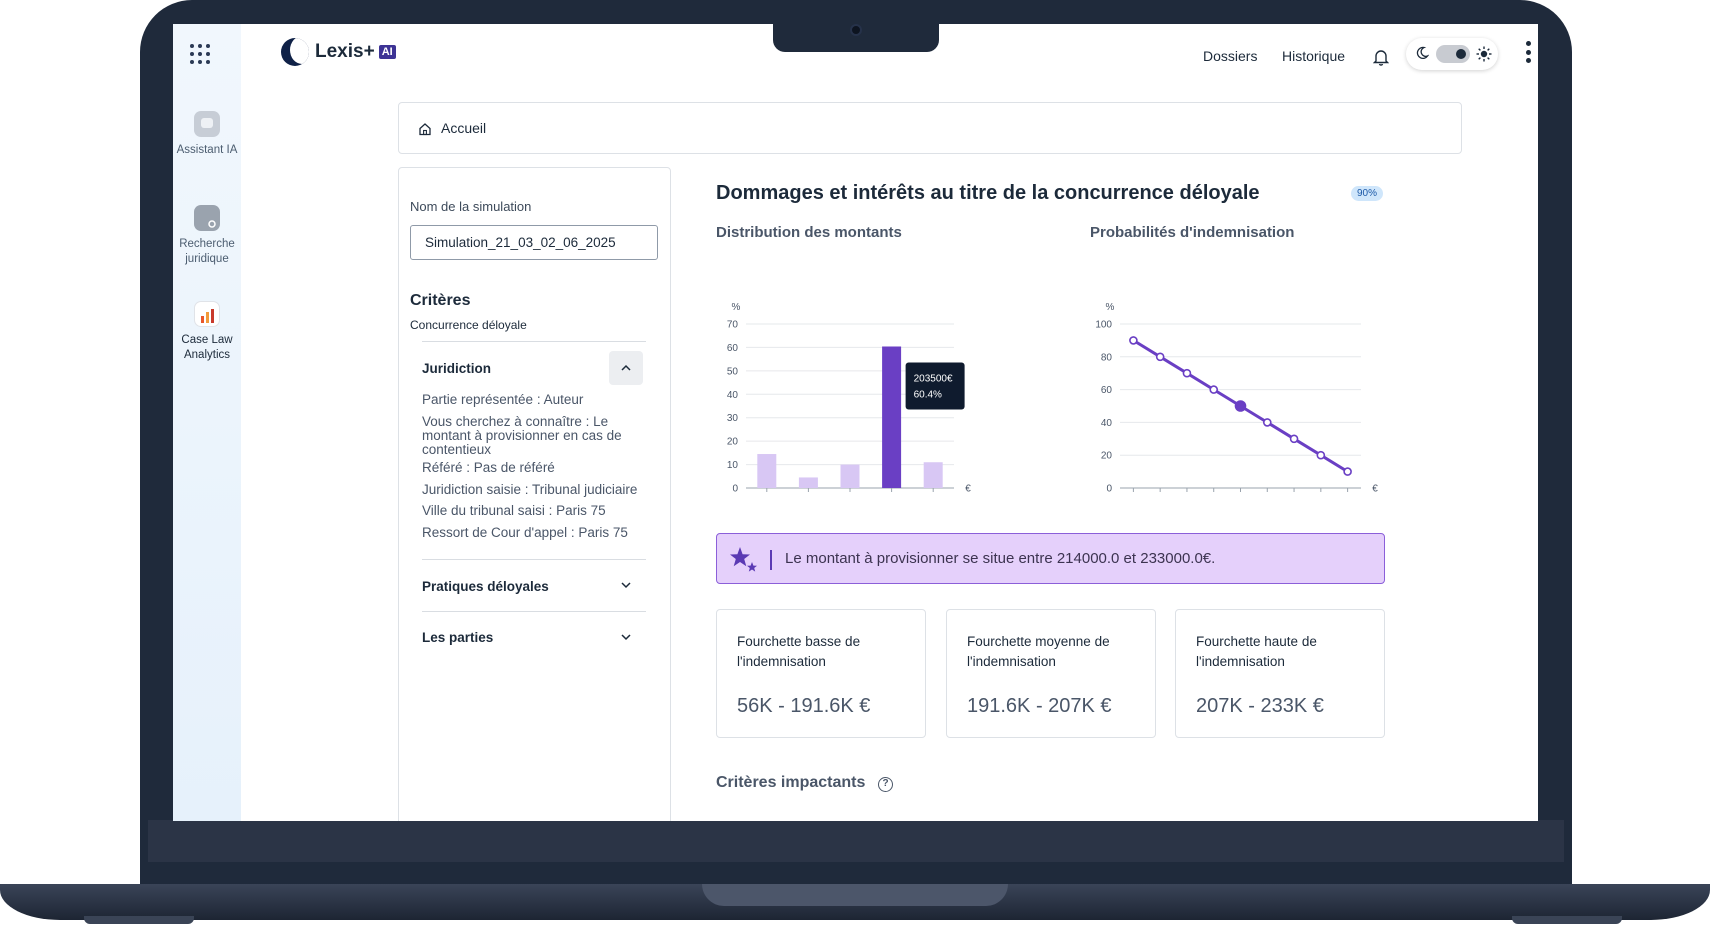  I want to click on y-tick-label: 0, so click(1109, 489).